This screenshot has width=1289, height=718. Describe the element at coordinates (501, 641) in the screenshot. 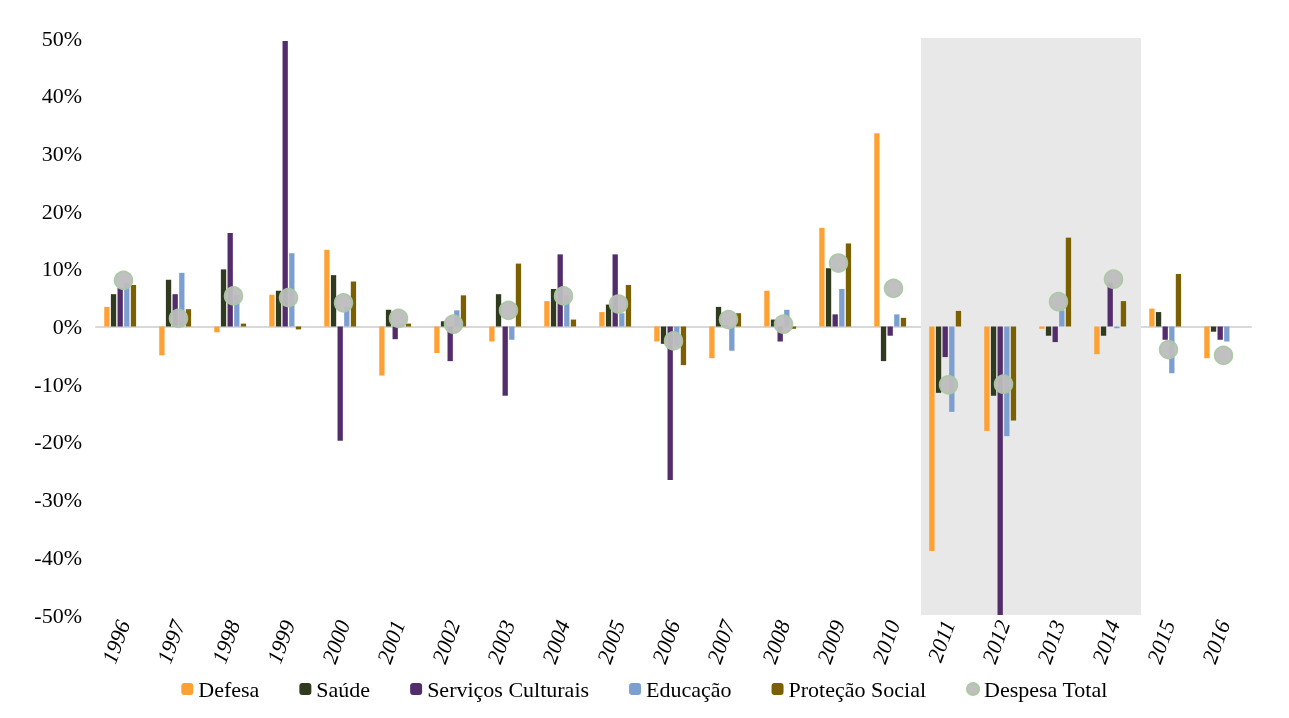

I see `x-tick-label: 2003` at that location.